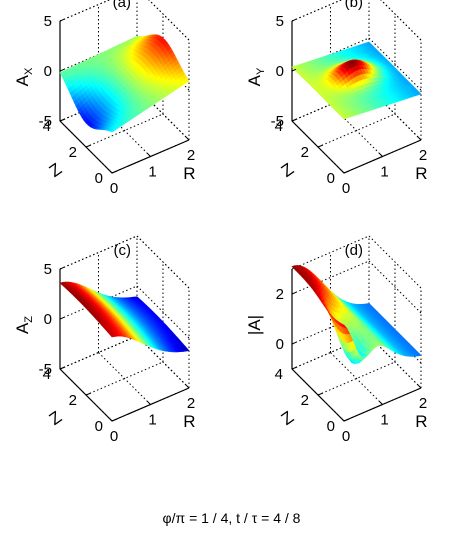  I want to click on chart-panel-b: 5 0 -5 0 2 4 0 1 2 AY Z R (b), so click(336, 98).